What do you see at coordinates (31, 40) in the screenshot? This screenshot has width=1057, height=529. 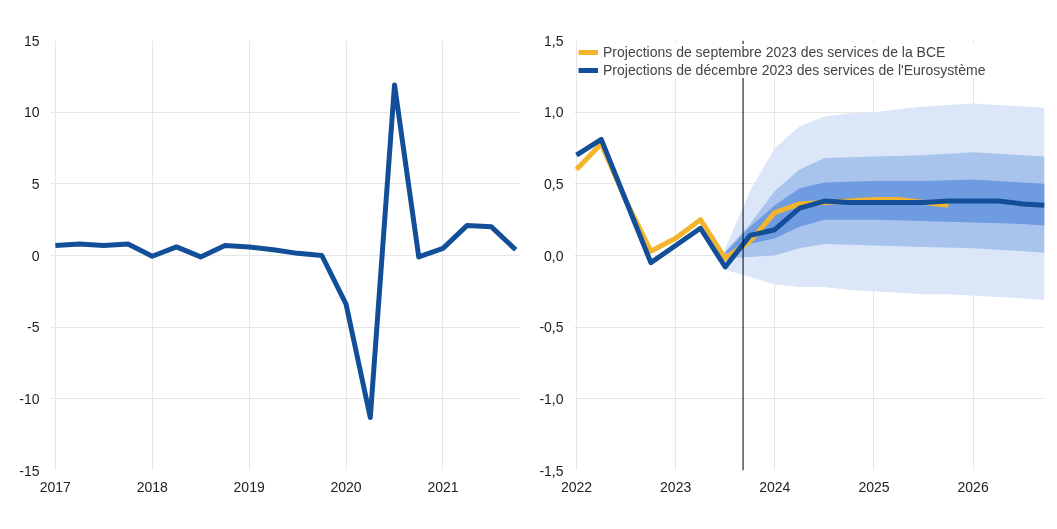 I see `y-tick-label: 15` at bounding box center [31, 40].